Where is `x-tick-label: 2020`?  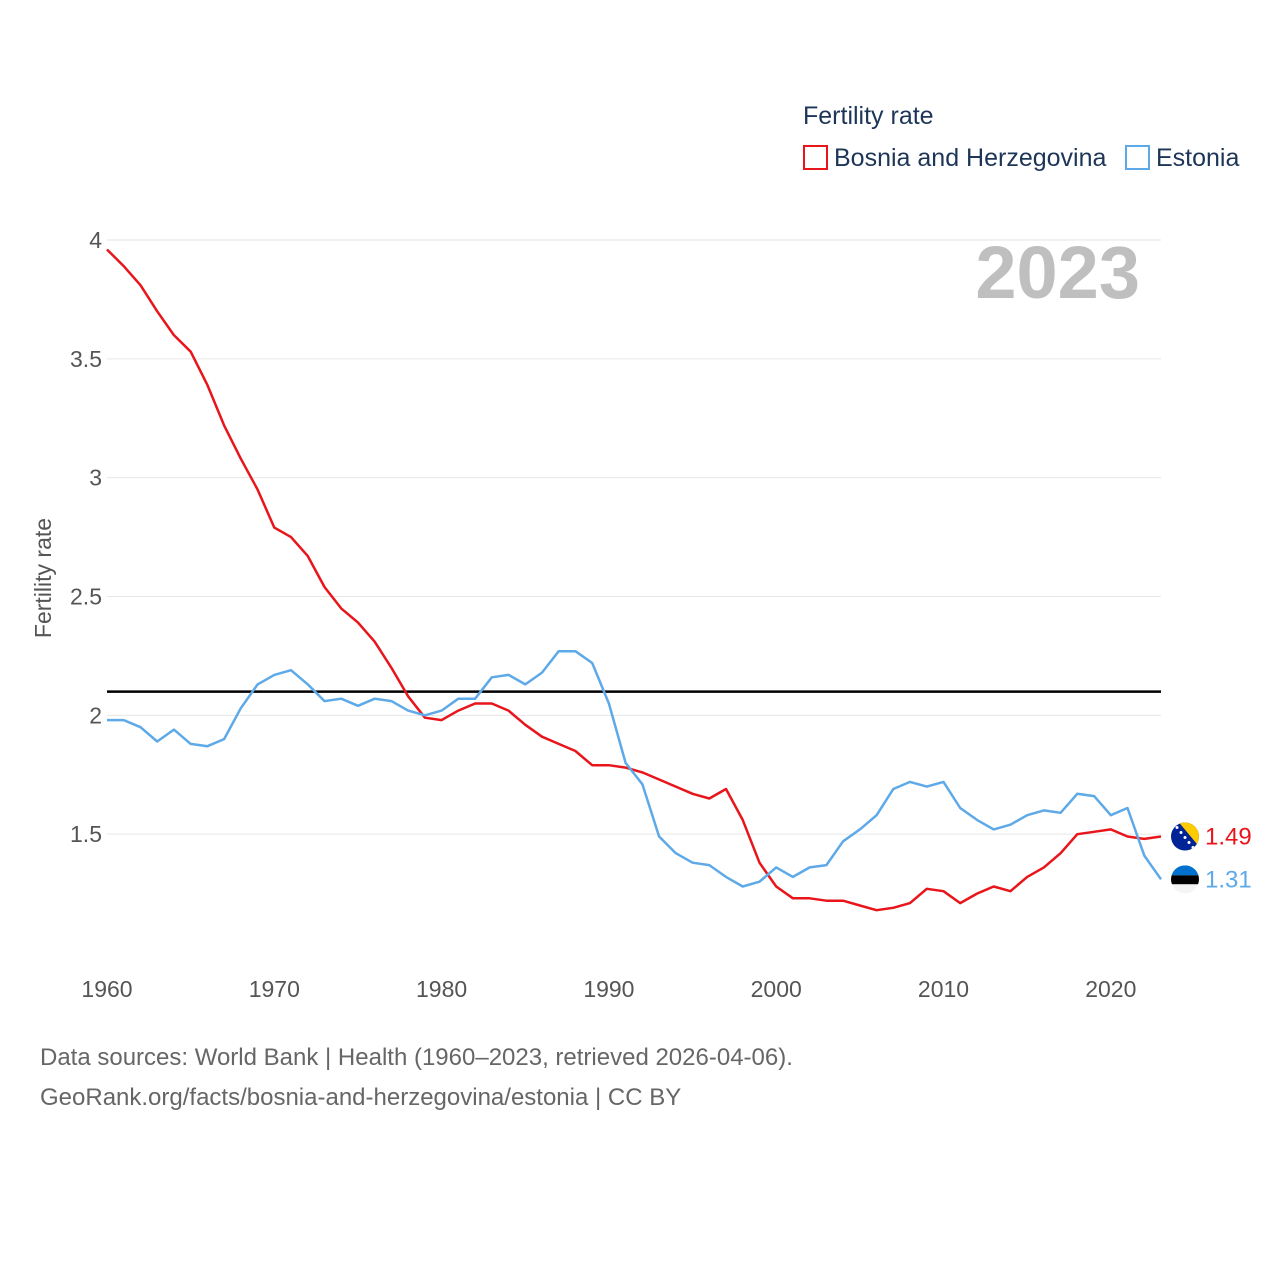 x-tick-label: 2020 is located at coordinates (1110, 989).